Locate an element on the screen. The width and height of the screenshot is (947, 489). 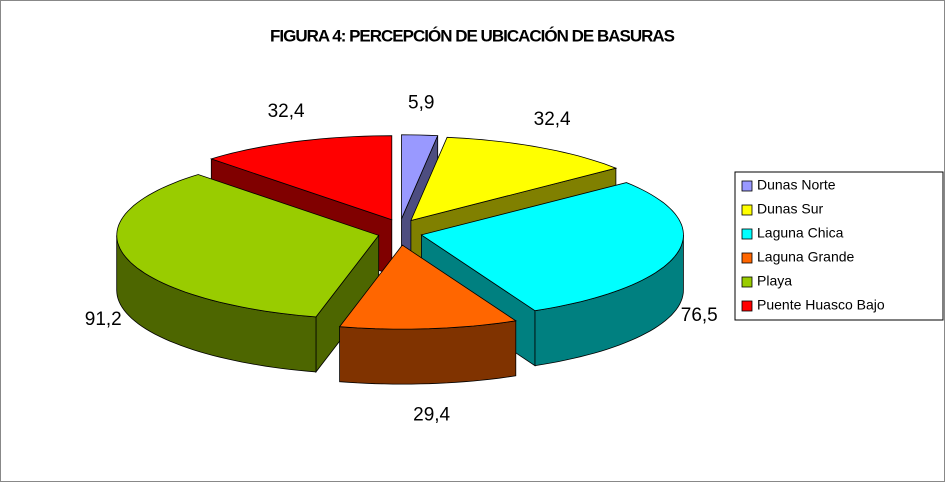
legend-label: Laguna Chica is located at coordinates (800, 233).